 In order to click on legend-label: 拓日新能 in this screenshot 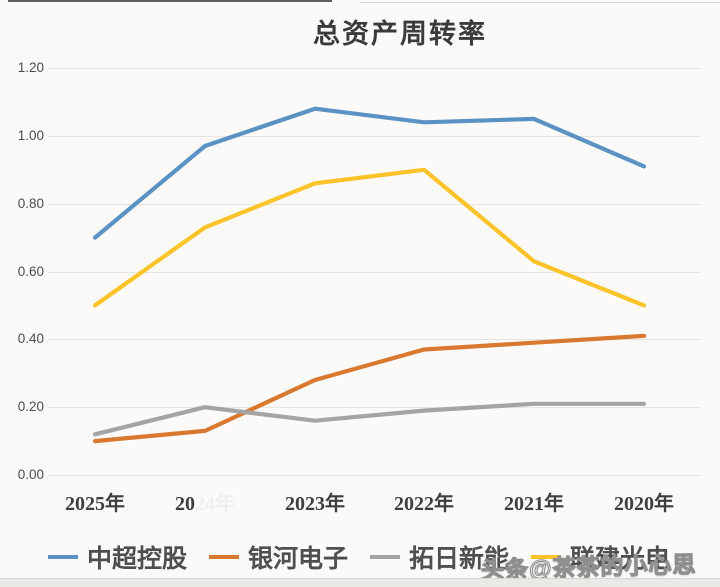, I will do `click(459, 559)`.